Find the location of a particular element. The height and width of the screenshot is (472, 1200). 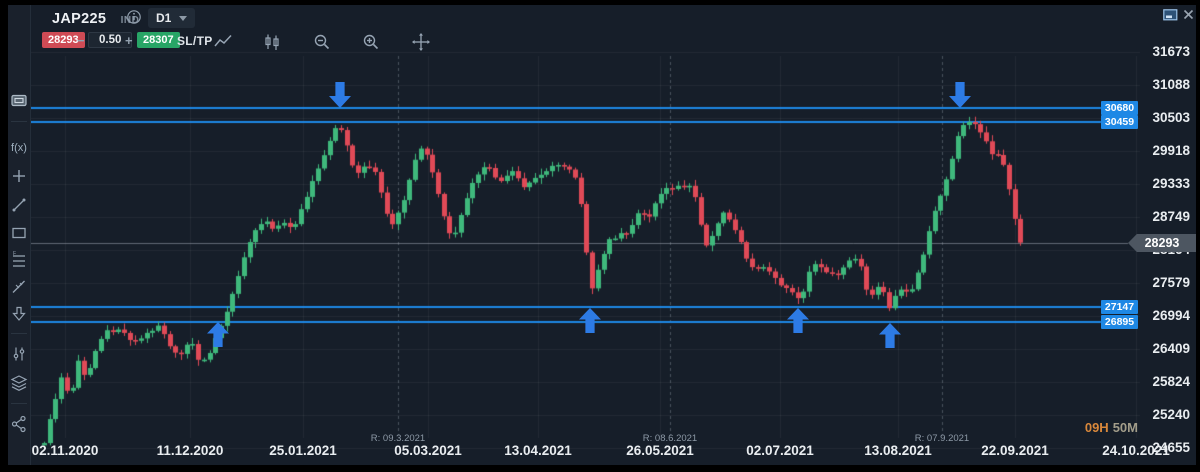

share-button is located at coordinates (19, 424).